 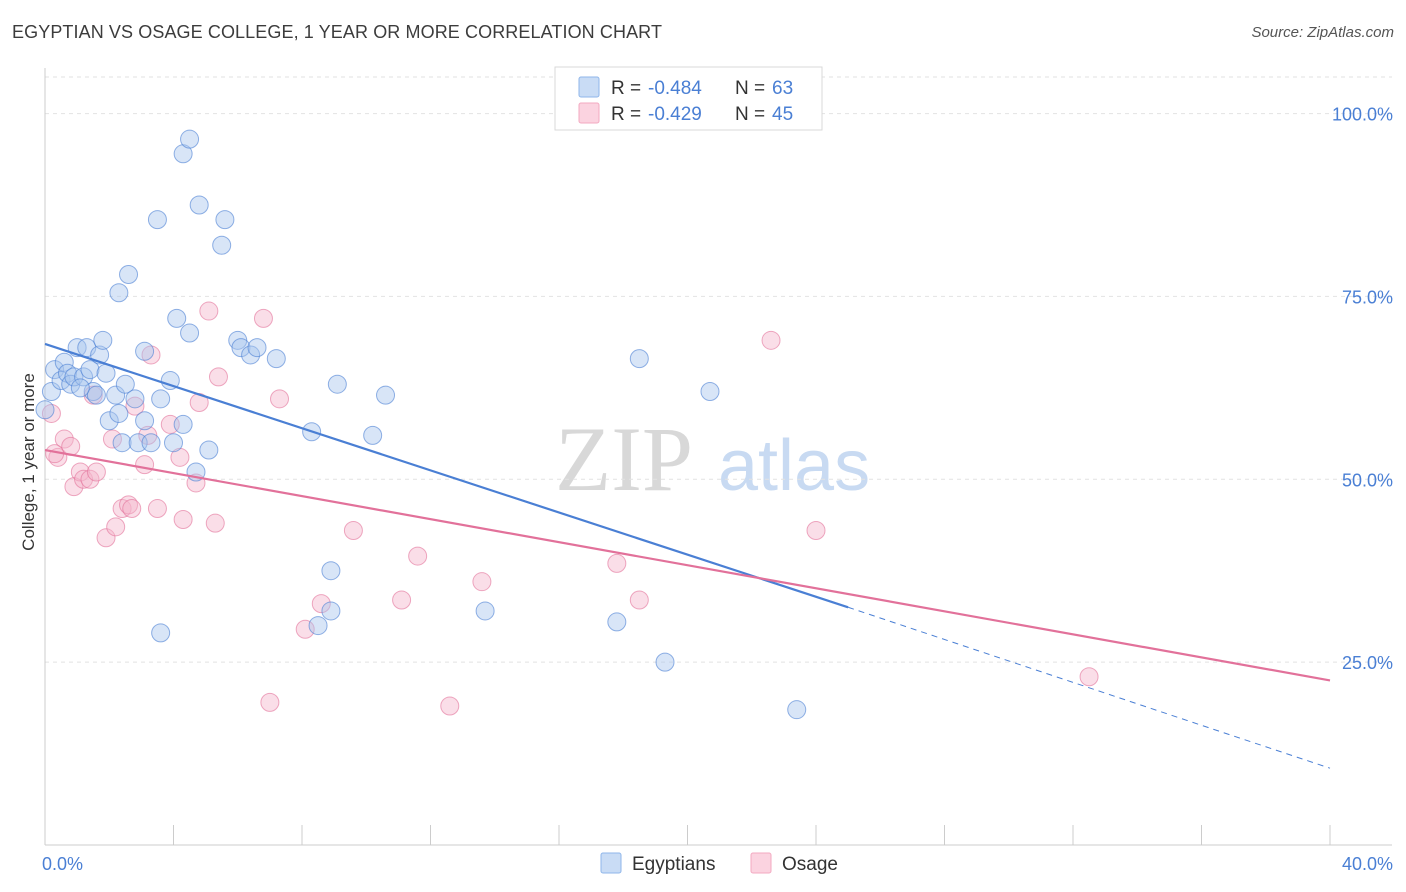 I want to click on egyptians-legend-label: Egyptians, so click(x=673, y=864).